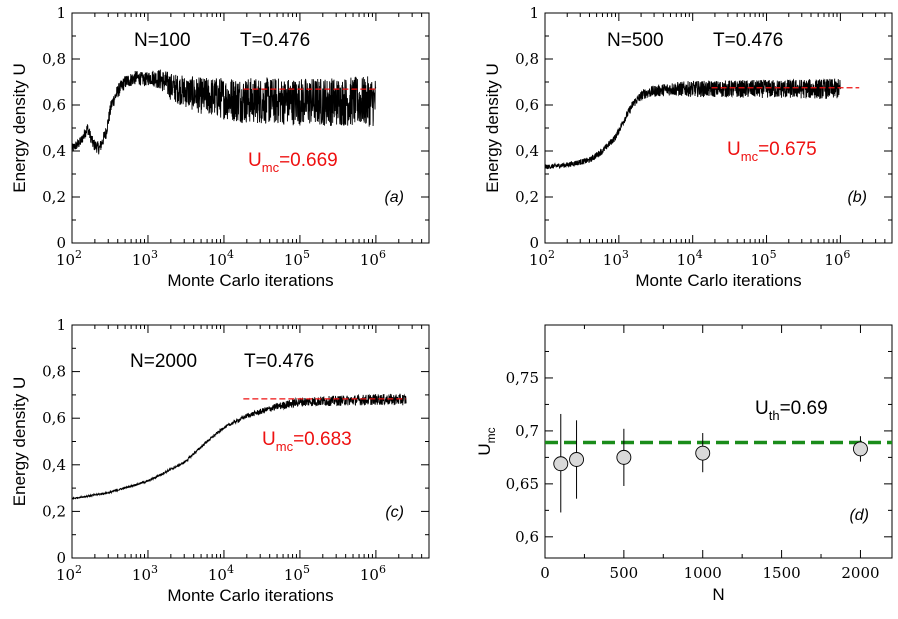 The image size is (898, 619). I want to click on umc-label-value: =0.675, so click(787, 149).